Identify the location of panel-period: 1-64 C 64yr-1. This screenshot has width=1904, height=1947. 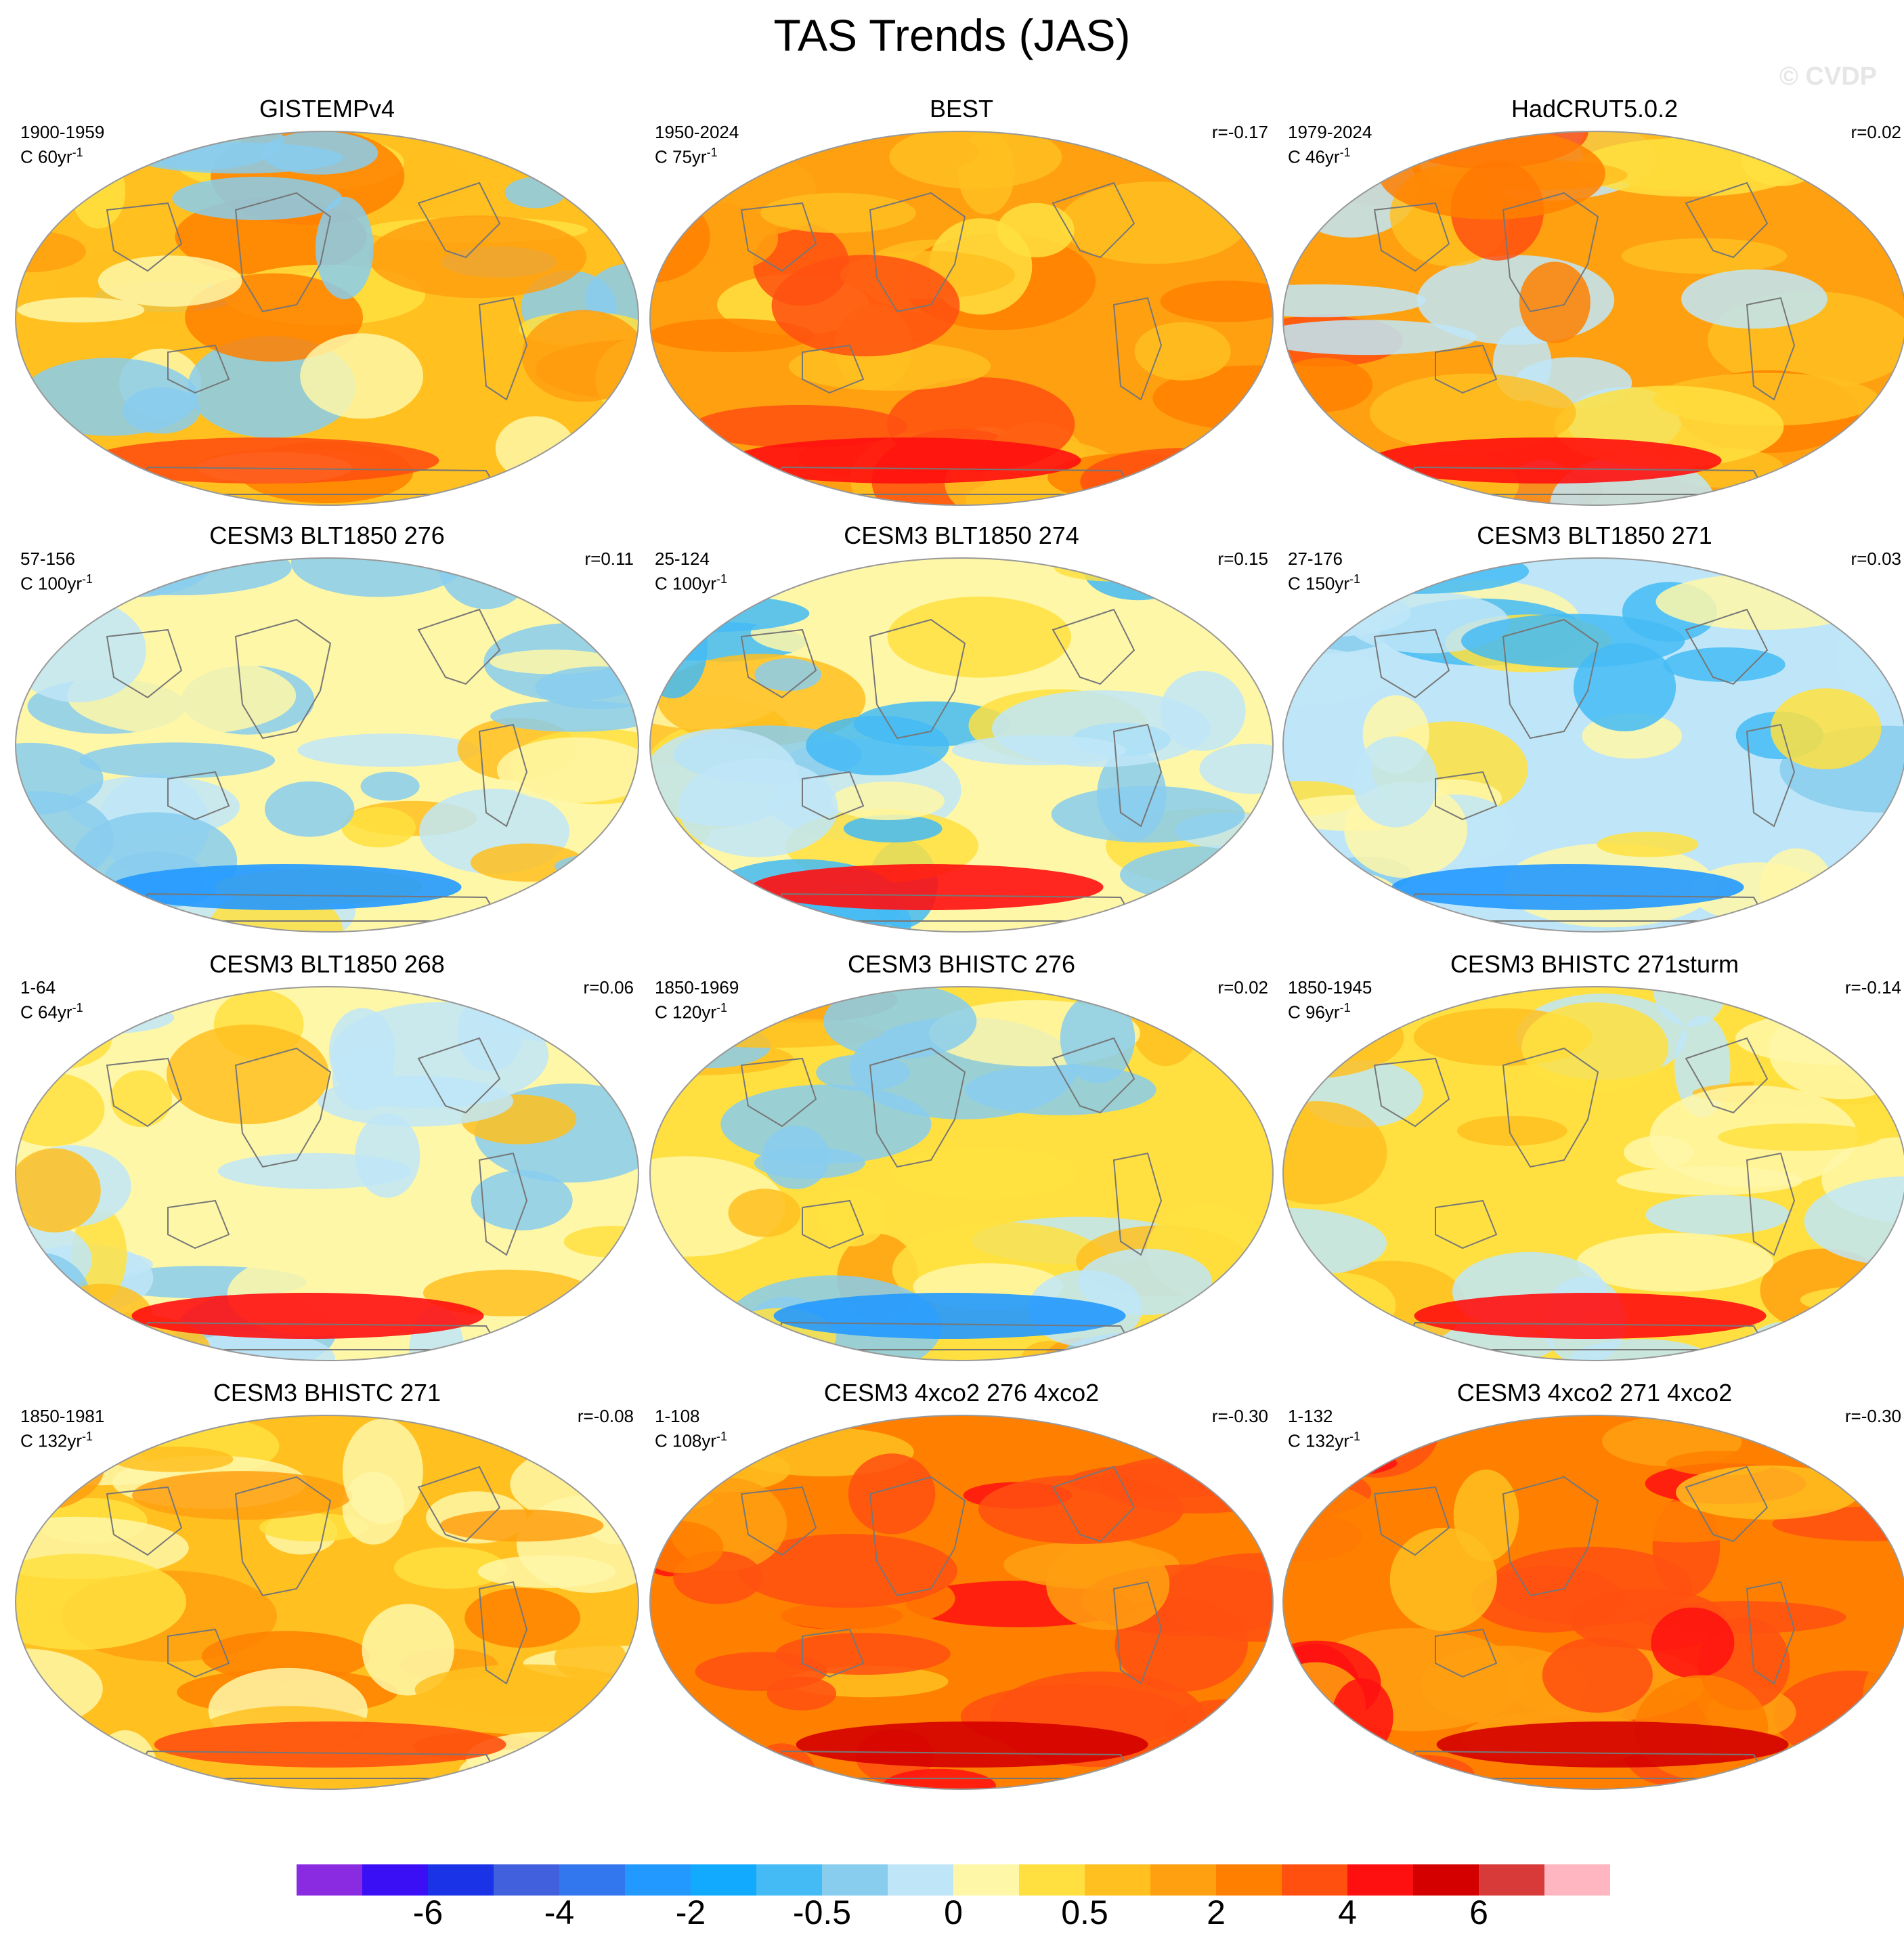
(52, 1000).